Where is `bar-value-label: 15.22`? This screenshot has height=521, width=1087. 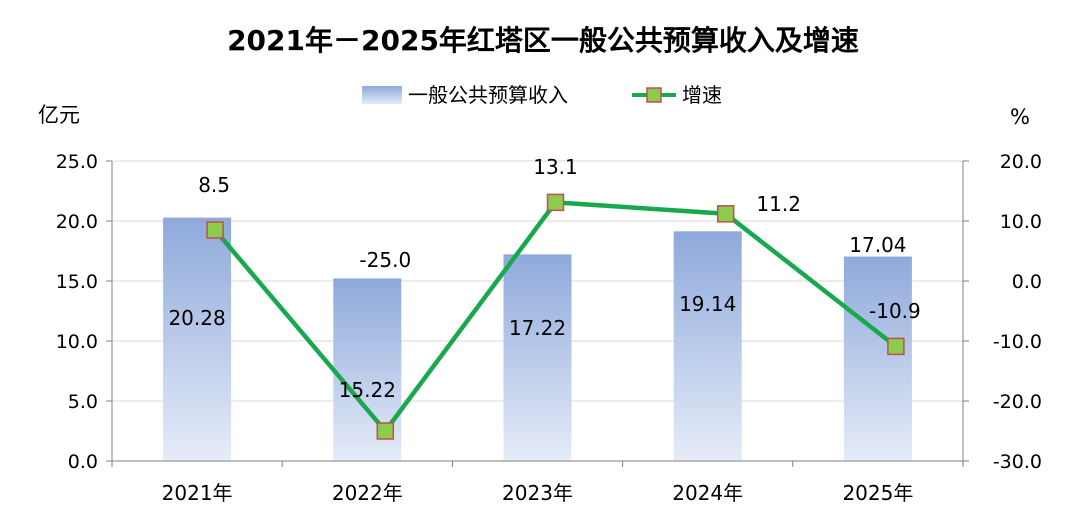 bar-value-label: 15.22 is located at coordinates (367, 390).